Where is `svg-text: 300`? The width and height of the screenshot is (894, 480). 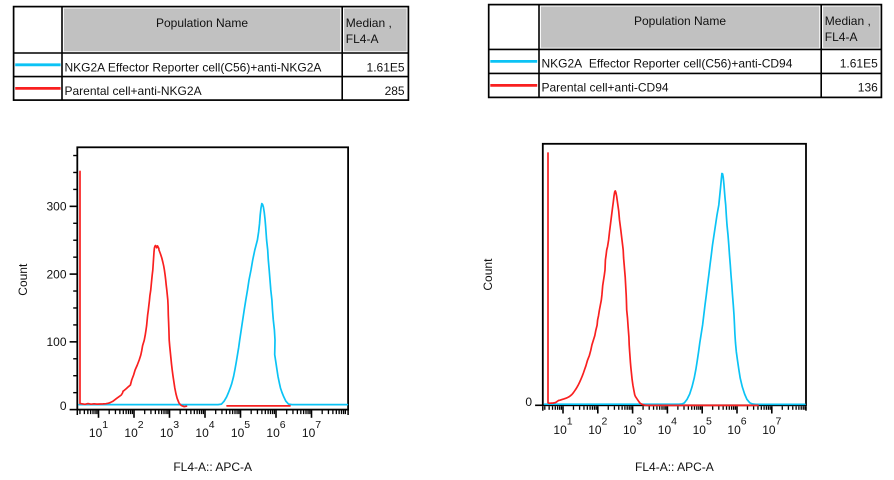 svg-text: 300 is located at coordinates (56, 207).